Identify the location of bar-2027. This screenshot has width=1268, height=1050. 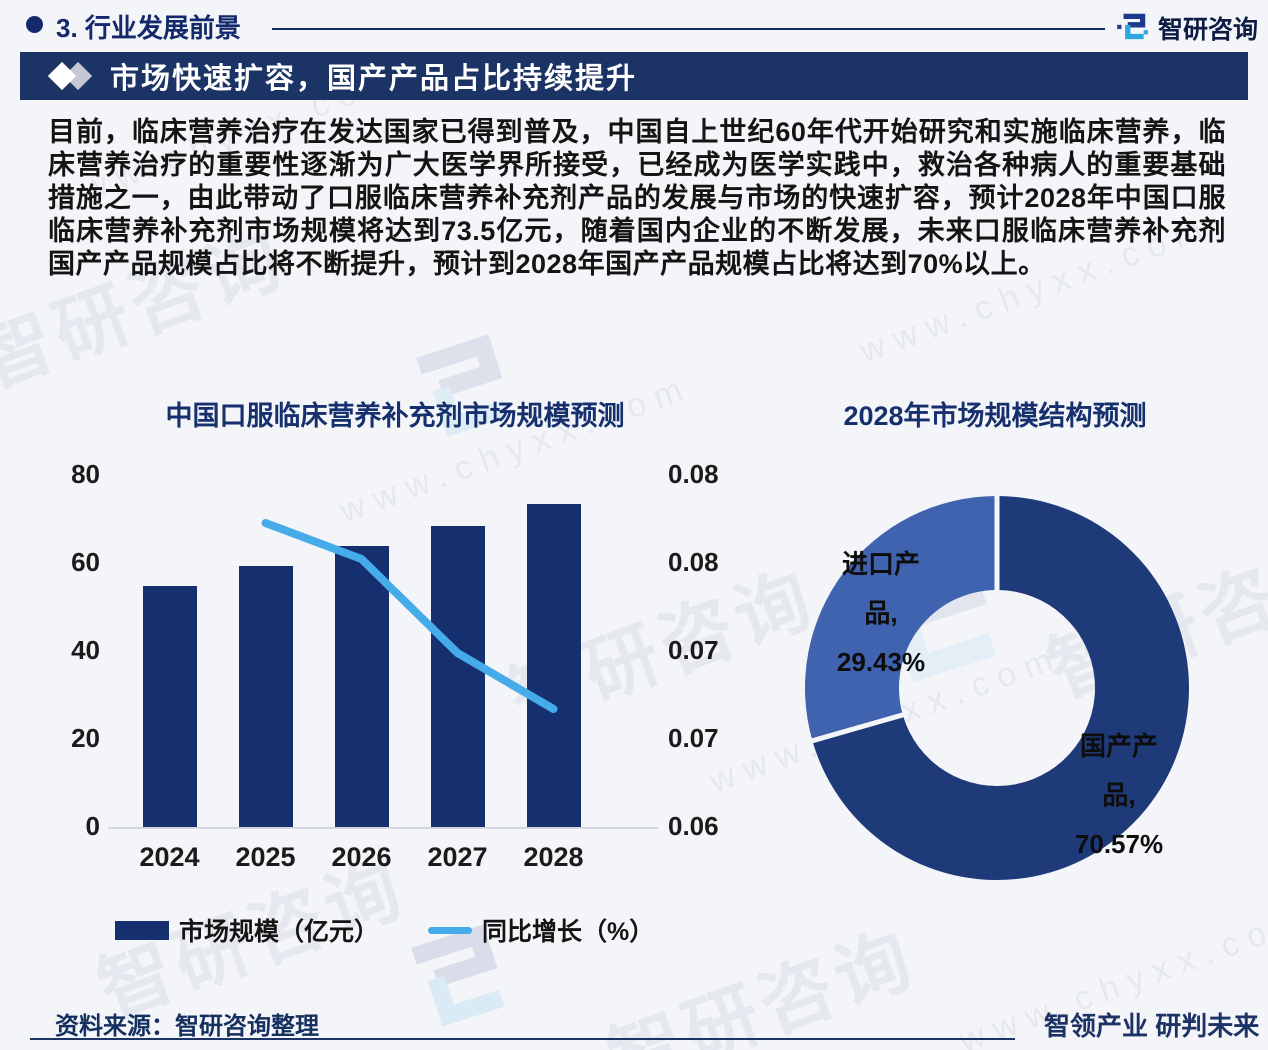
(457, 676).